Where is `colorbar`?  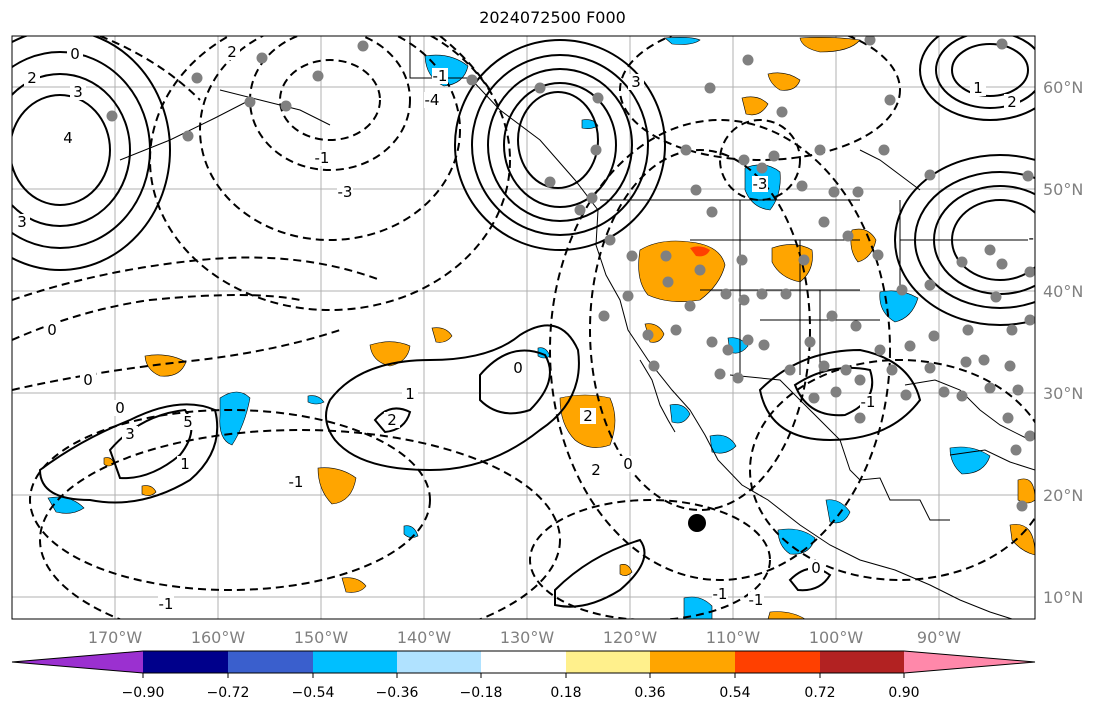
colorbar is located at coordinates (523, 662).